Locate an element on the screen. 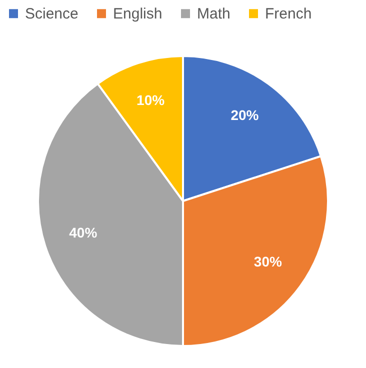  legend-label: Science is located at coordinates (51, 14).